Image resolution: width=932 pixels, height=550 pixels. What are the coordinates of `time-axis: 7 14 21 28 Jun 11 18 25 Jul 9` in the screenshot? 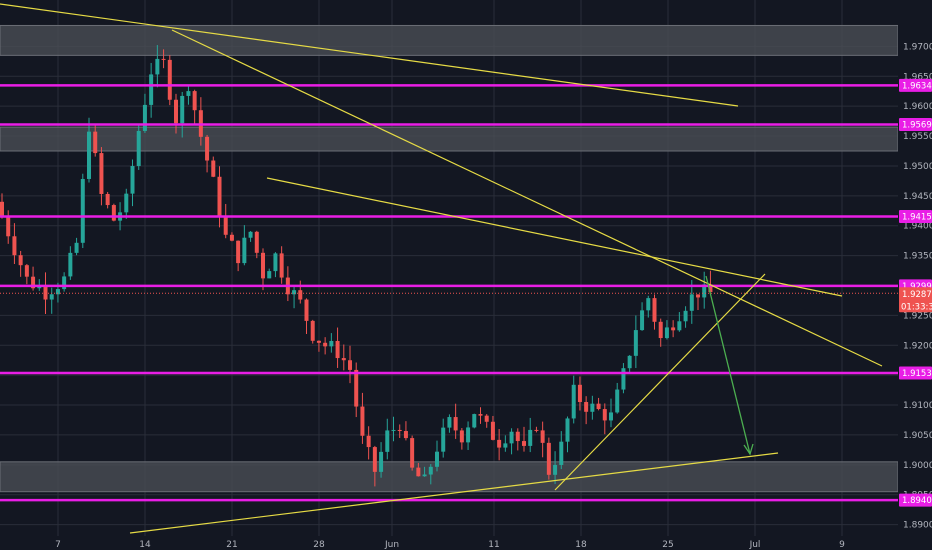 It's located at (449, 543).